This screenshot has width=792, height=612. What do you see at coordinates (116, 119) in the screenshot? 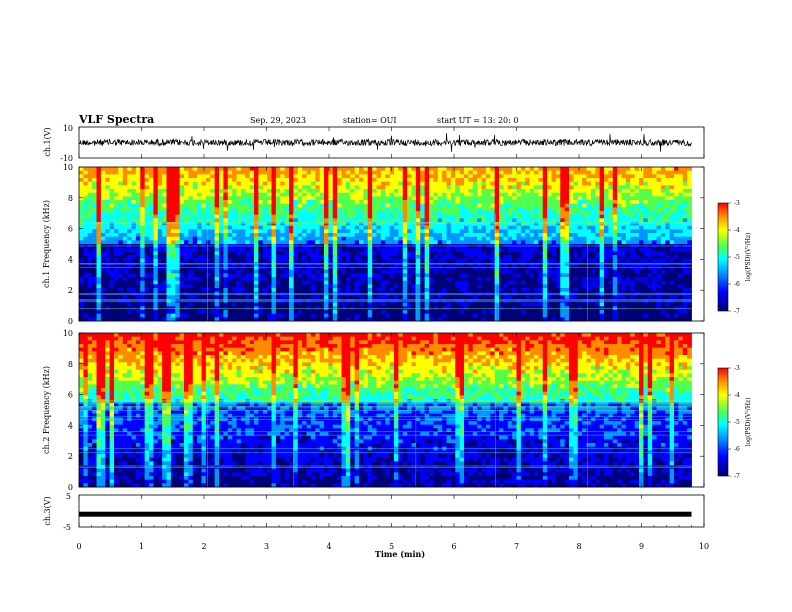
I see `figure-title: VLF Spectra` at bounding box center [116, 119].